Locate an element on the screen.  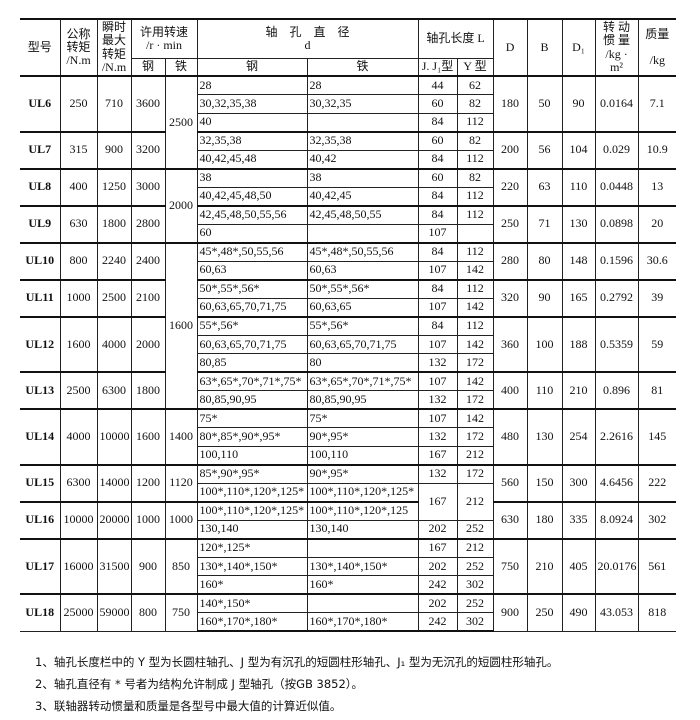
bore-iron-cell: 50*,55*,56* is located at coordinates (362, 288).